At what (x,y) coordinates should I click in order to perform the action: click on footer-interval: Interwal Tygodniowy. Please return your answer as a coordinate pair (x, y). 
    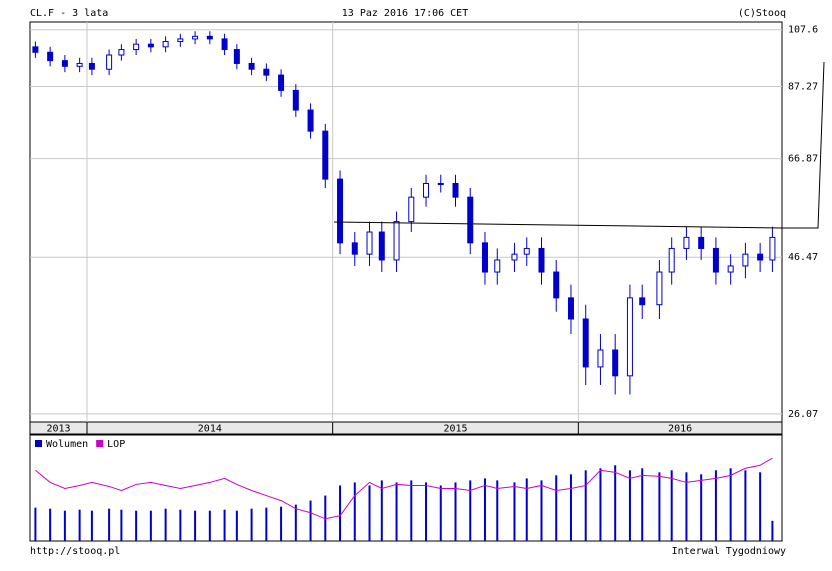
    Looking at the image, I should click on (729, 551).